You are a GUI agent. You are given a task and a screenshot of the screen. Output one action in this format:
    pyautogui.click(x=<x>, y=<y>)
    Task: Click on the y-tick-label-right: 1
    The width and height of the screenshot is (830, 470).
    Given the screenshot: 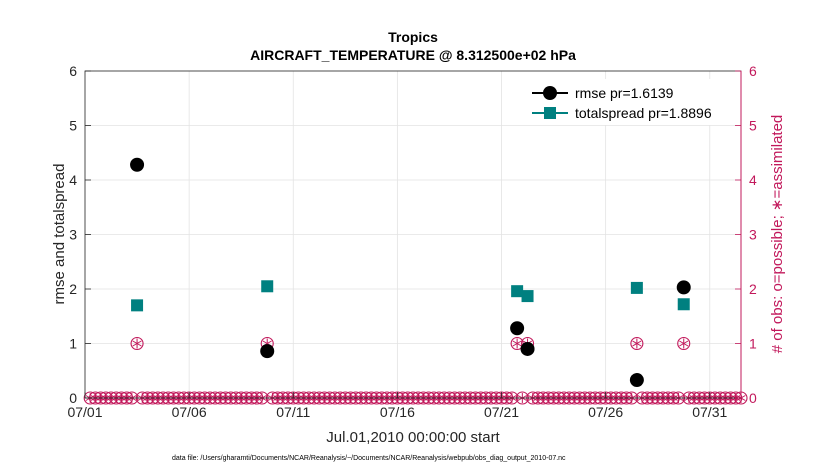 What is the action you would take?
    pyautogui.click(x=753, y=344)
    